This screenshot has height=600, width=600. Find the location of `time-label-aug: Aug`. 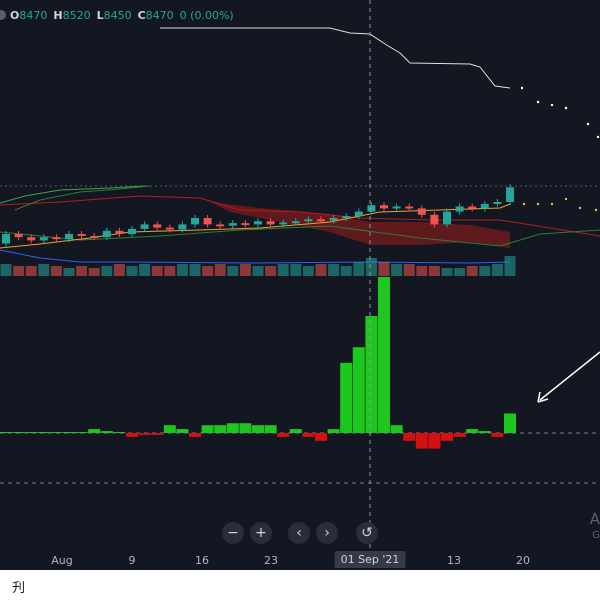

time-label-aug: Aug is located at coordinates (62, 560).